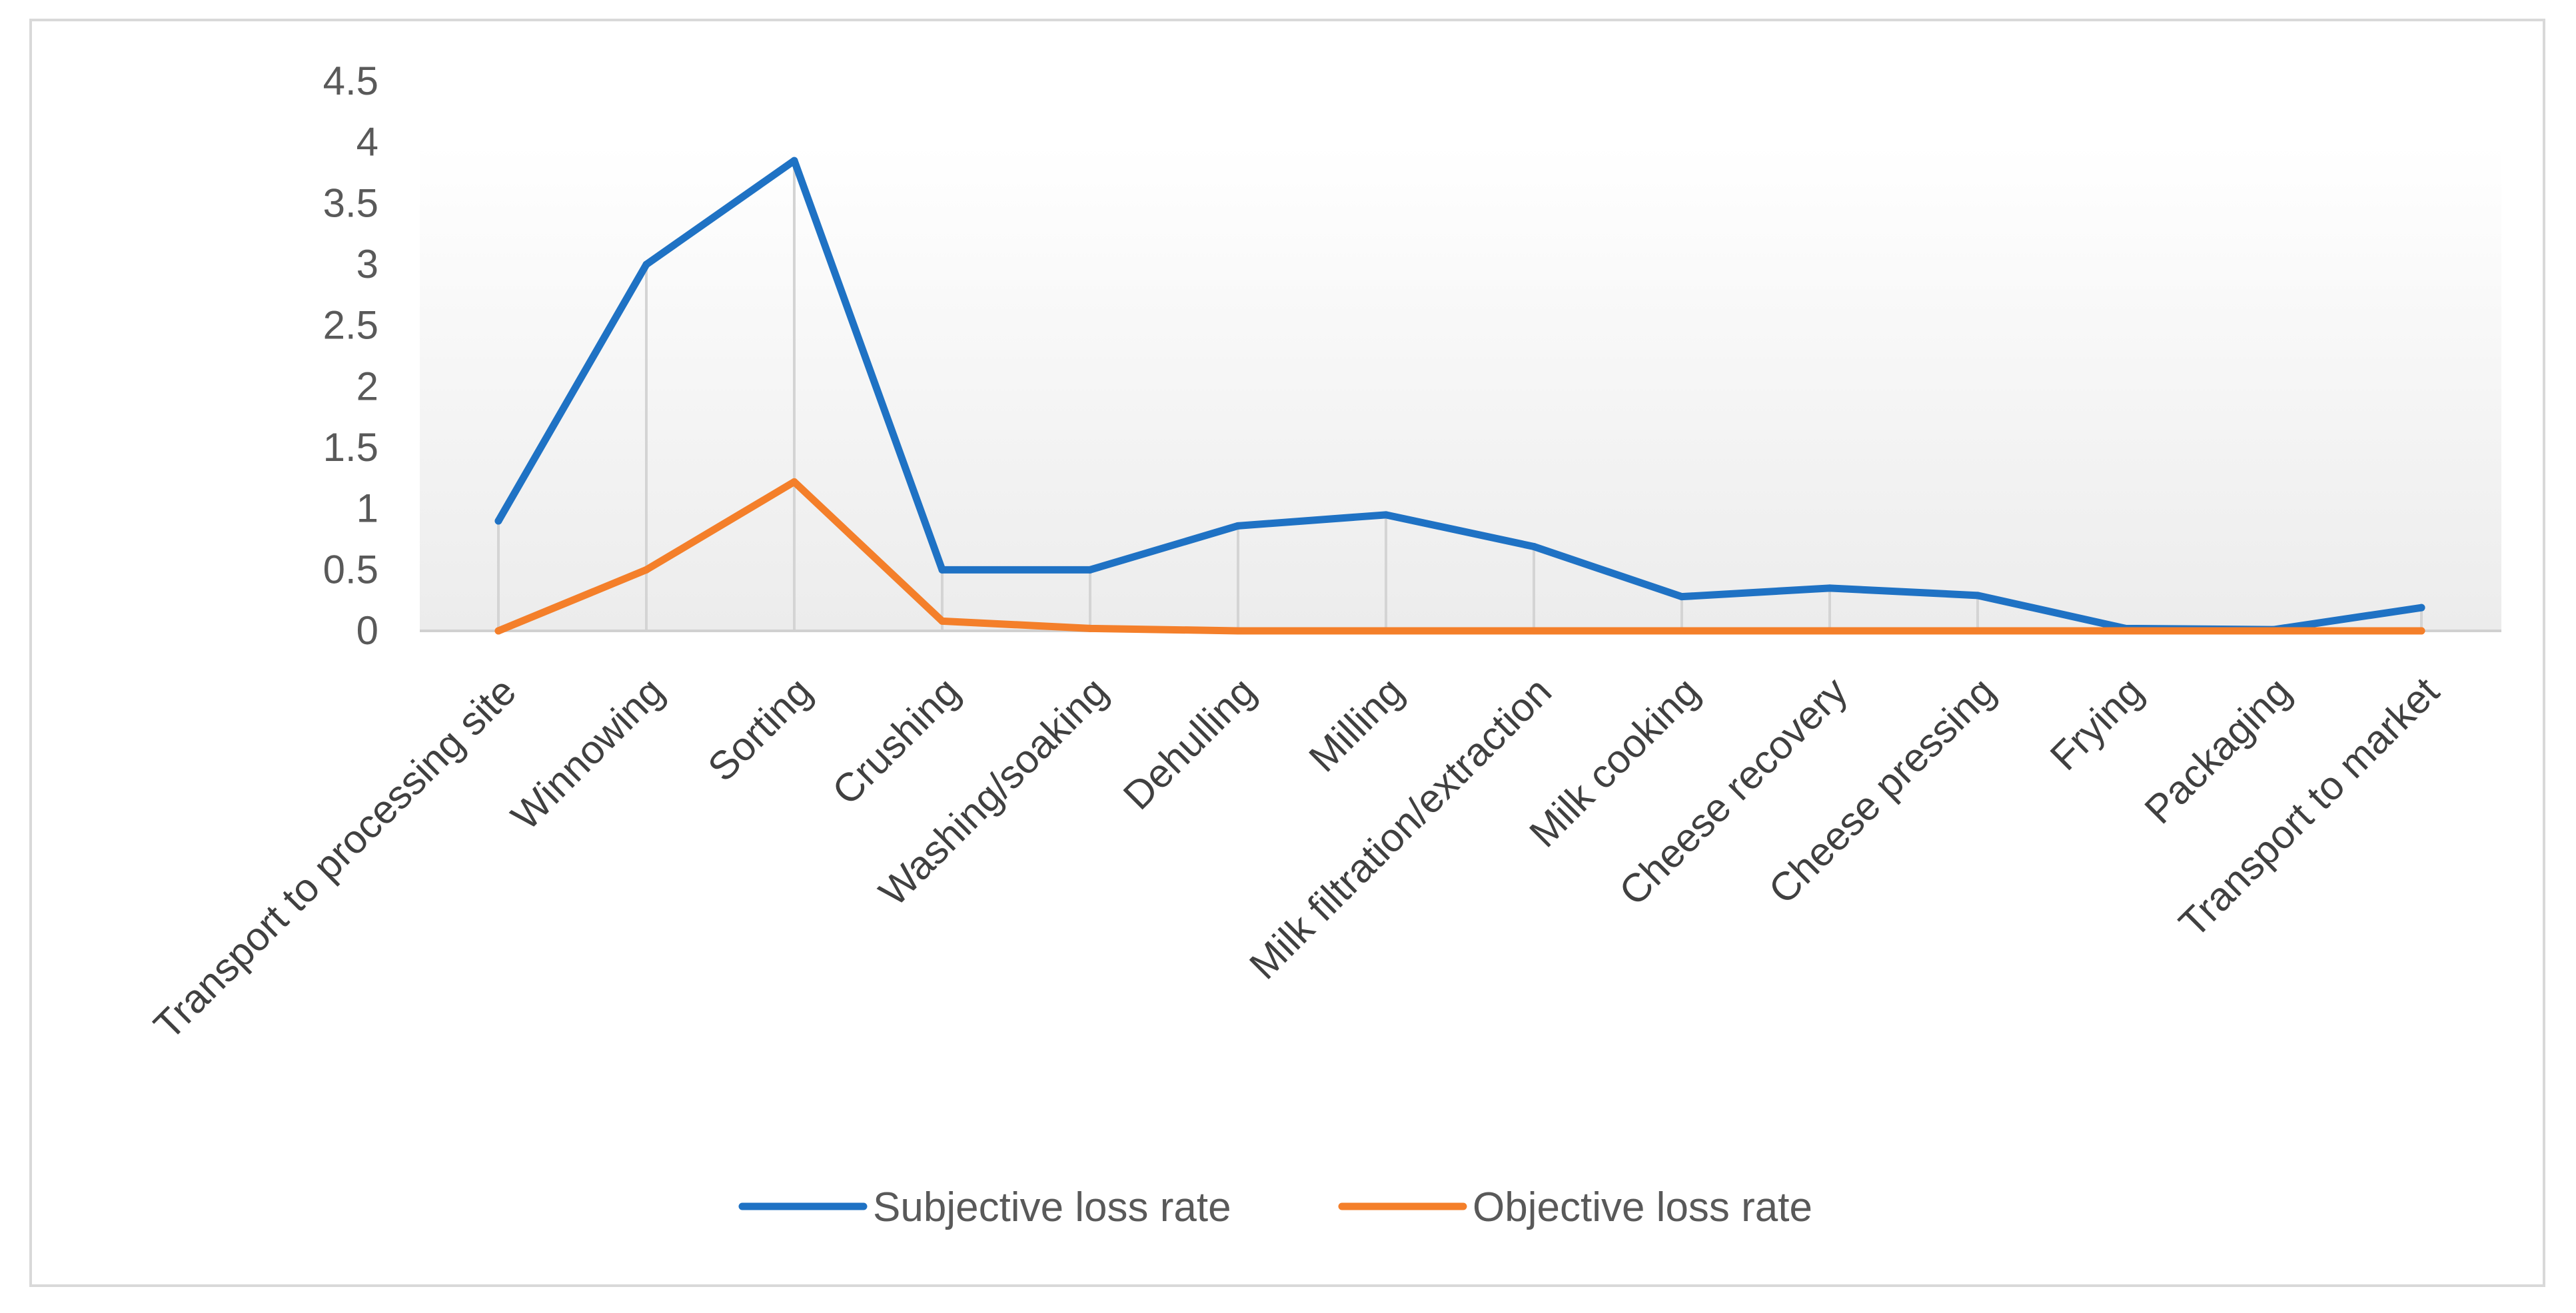 Image resolution: width=2576 pixels, height=1313 pixels. I want to click on x-tick-label: Milk filtration/extraction, so click(1400, 828).